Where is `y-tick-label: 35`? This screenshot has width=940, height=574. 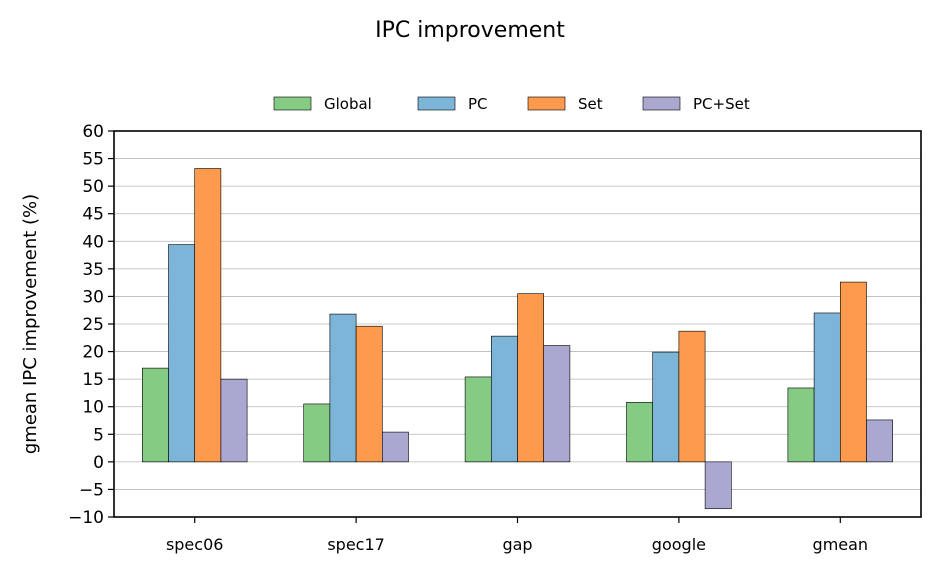 y-tick-label: 35 is located at coordinates (93, 270).